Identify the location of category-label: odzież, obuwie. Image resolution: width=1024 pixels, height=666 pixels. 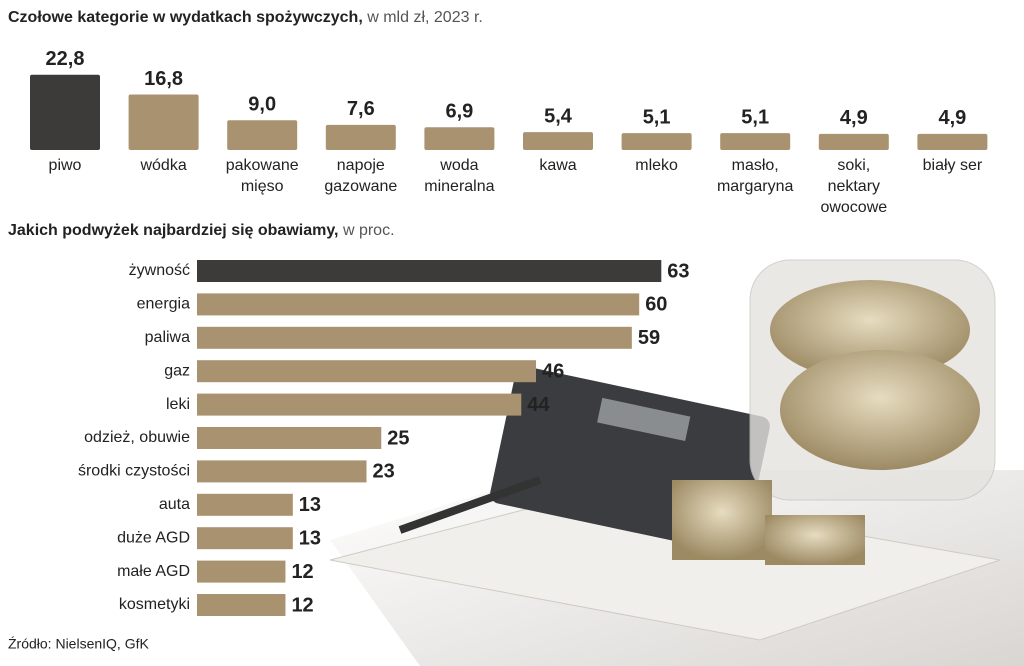
(137, 437).